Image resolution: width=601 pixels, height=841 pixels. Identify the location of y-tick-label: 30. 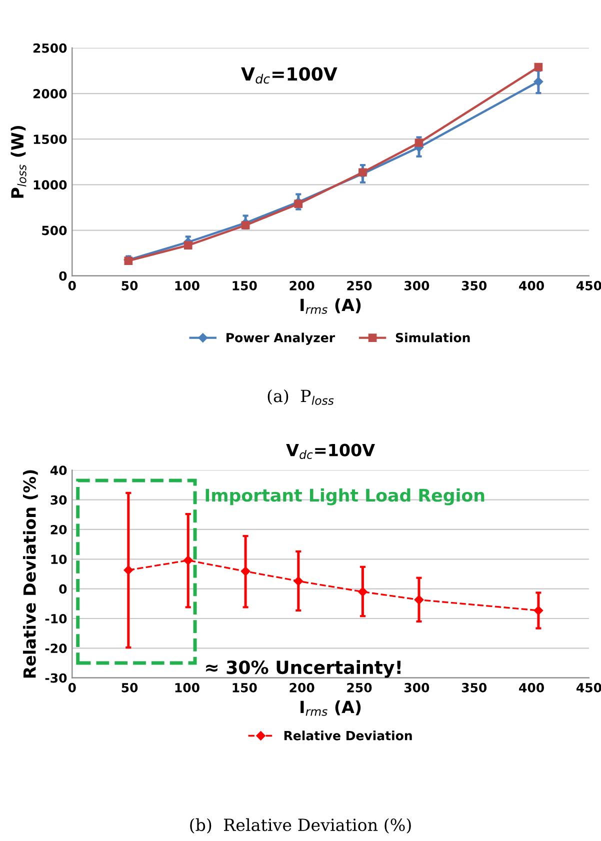
(58, 500).